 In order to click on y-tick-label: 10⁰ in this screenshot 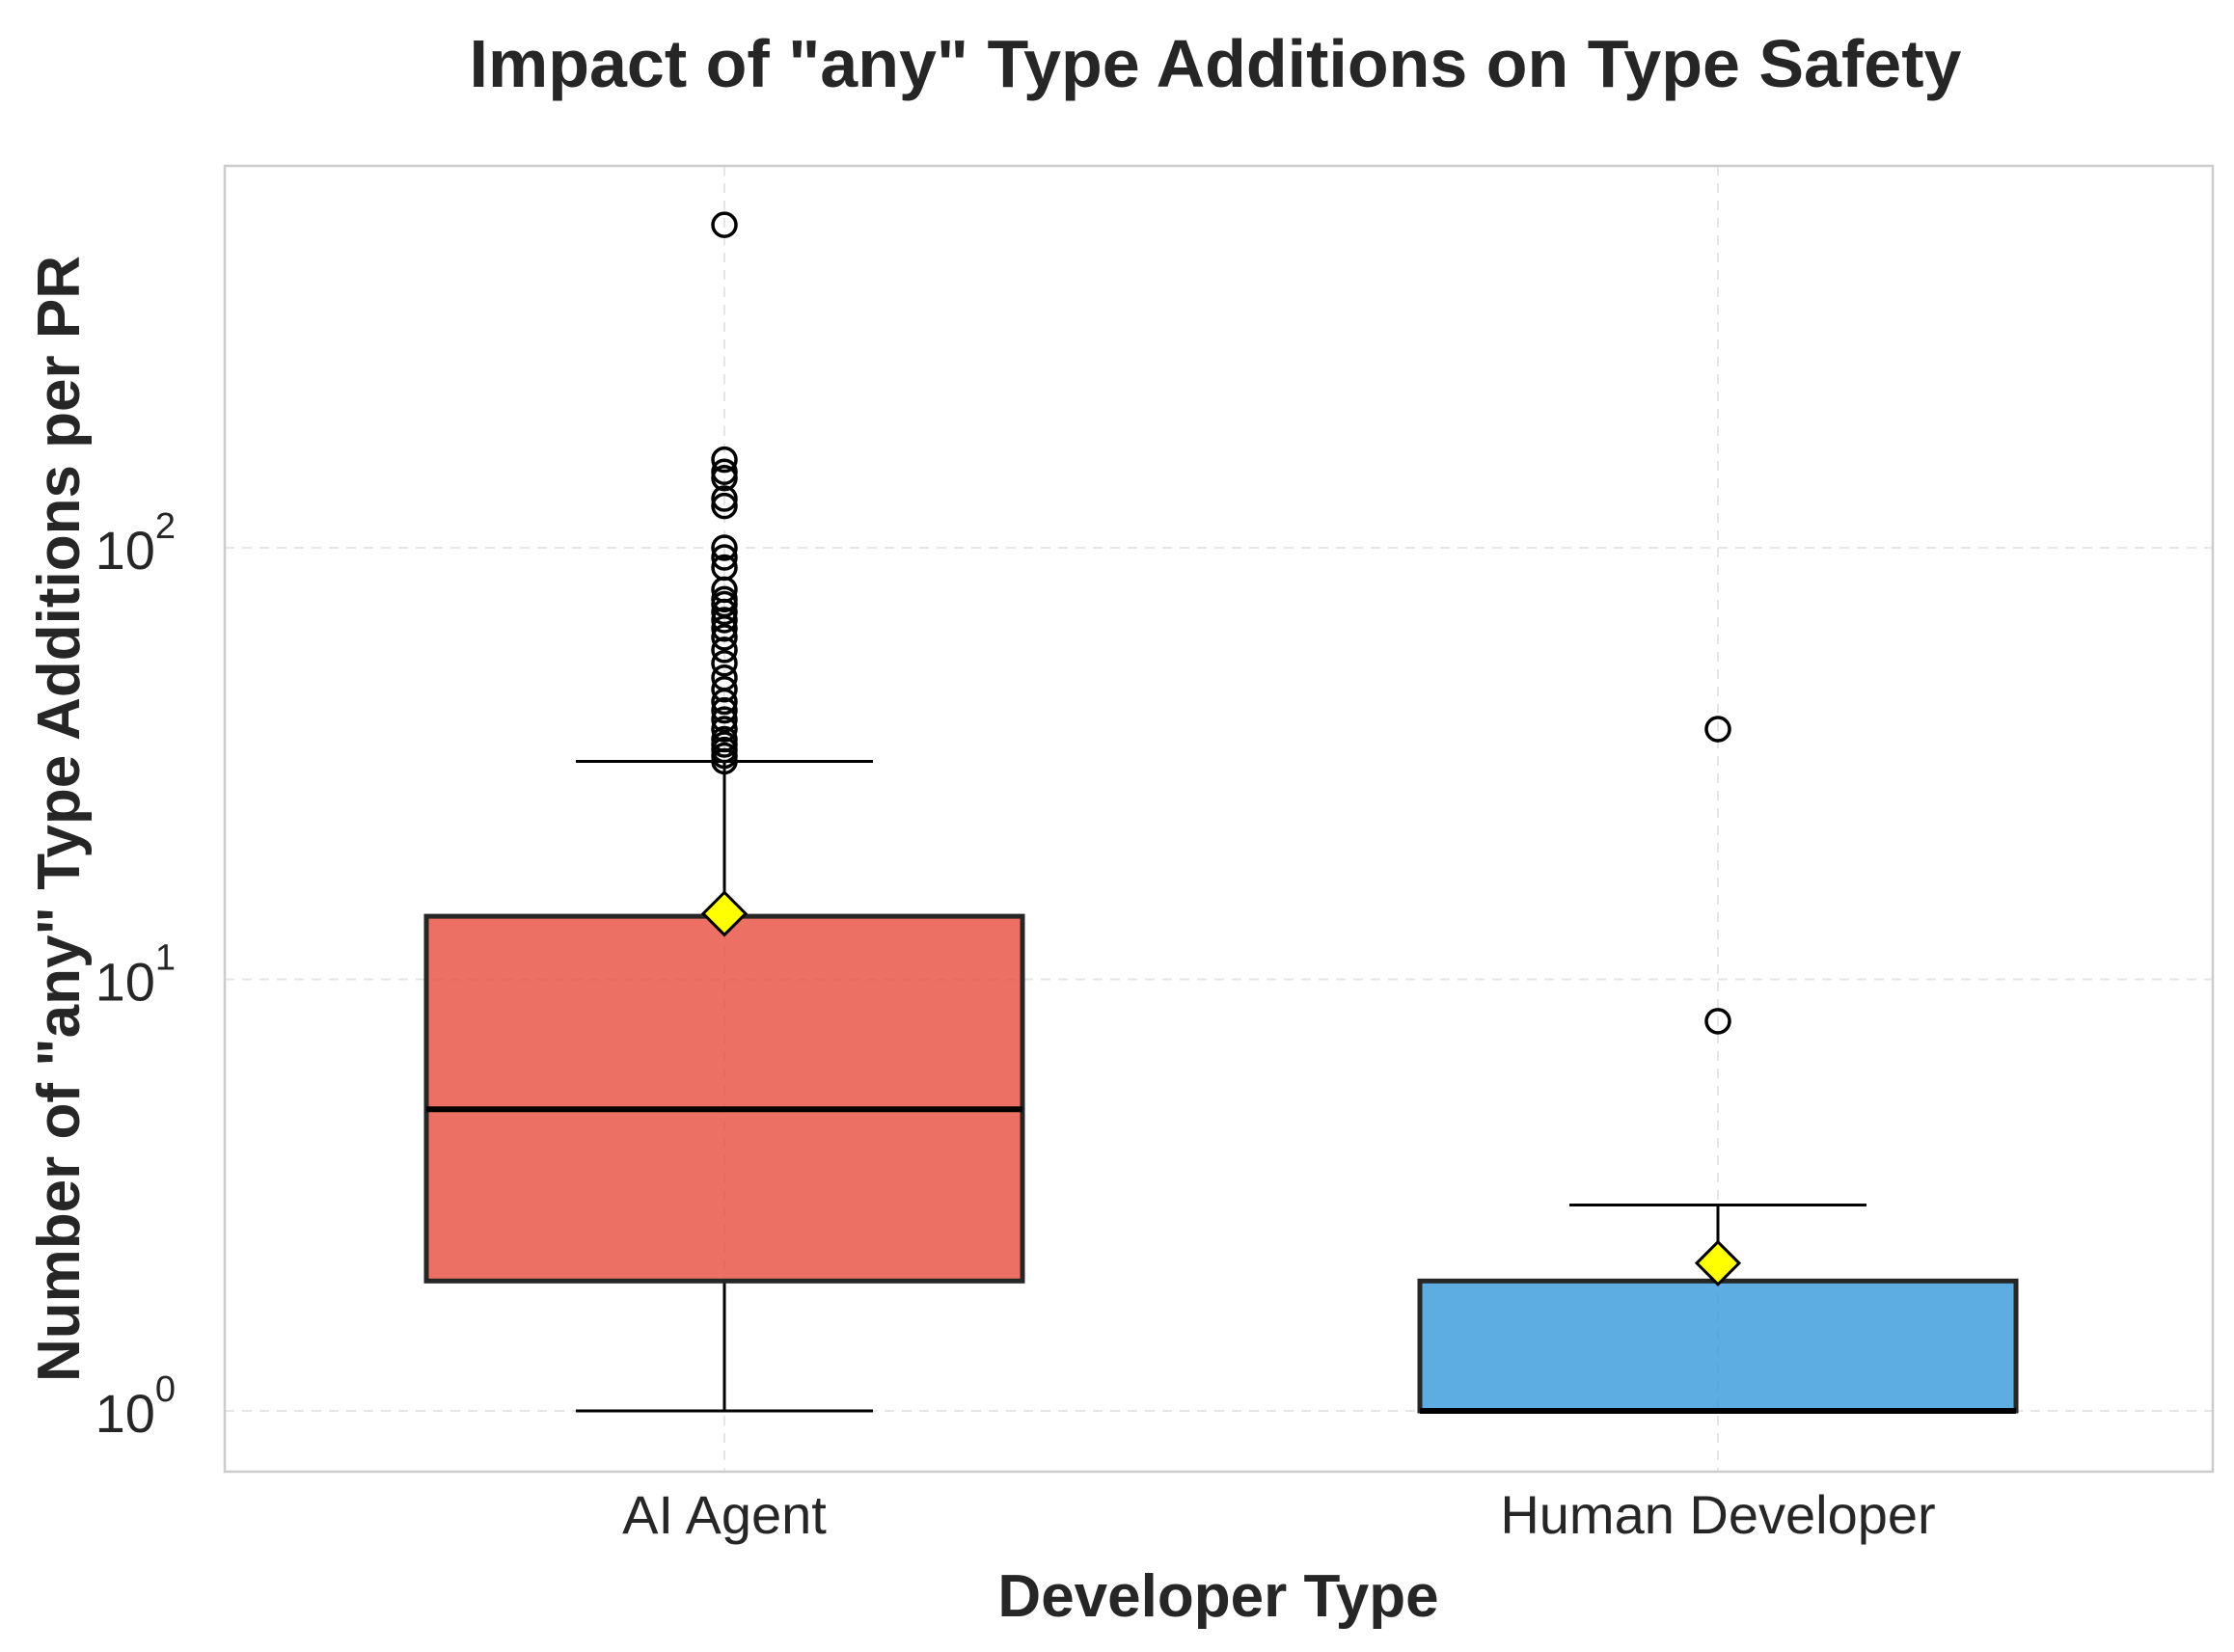, I will do `click(135, 1406)`.